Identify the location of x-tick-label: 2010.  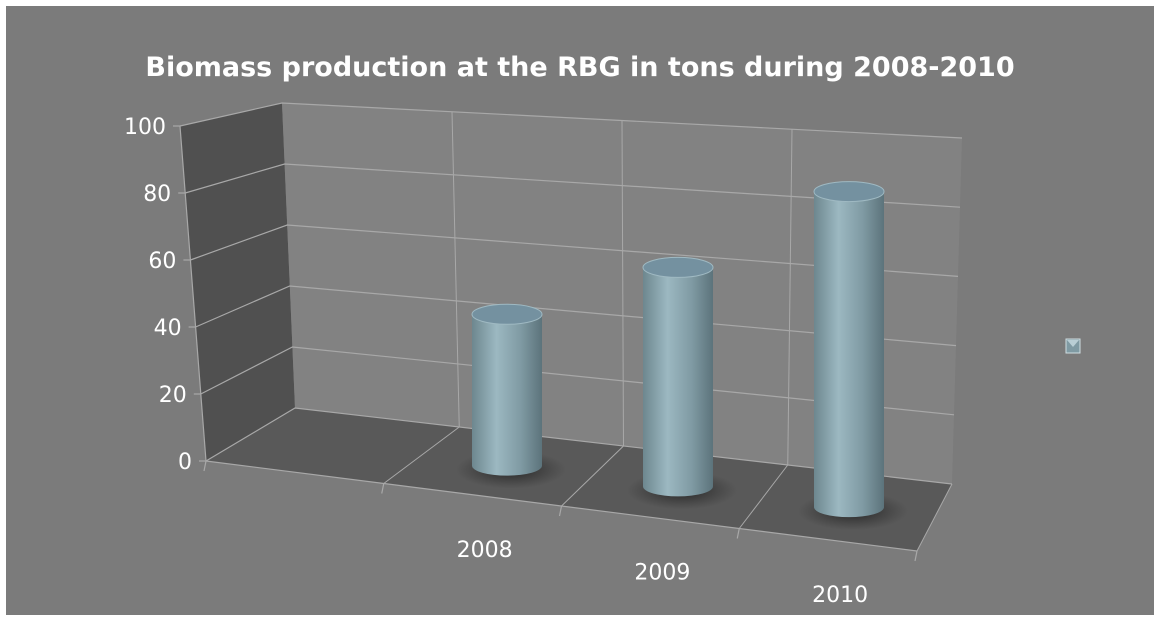
(840, 595).